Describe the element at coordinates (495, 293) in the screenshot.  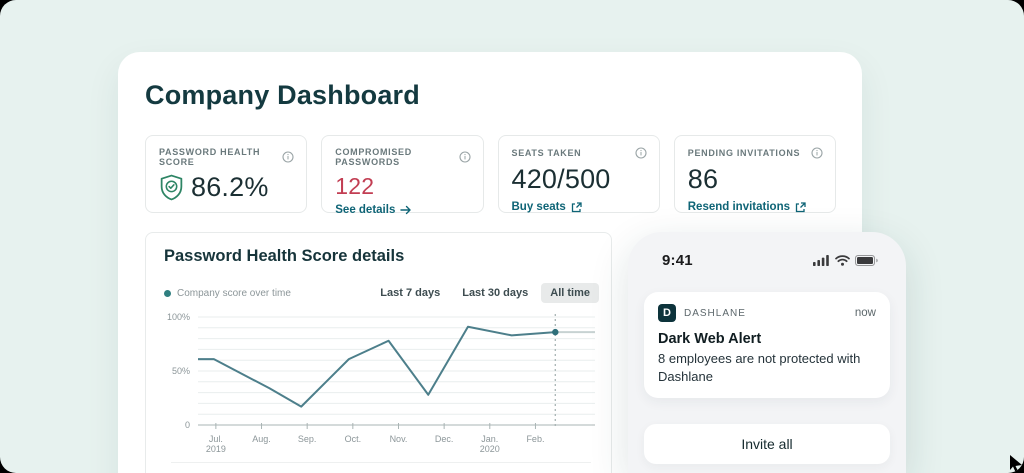
I see `filter-last-30-days: Last 30 days` at that location.